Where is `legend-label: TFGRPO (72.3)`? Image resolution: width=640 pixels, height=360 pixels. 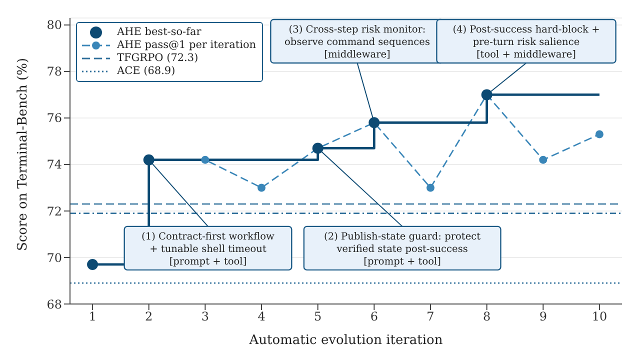 legend-label: TFGRPO (72.3) is located at coordinates (157, 58).